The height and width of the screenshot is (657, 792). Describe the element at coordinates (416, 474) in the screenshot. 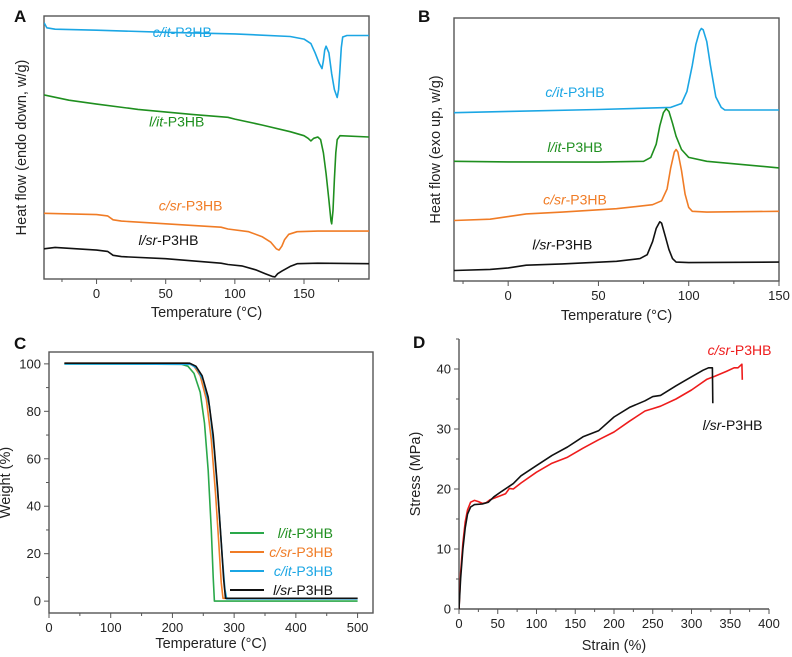

I see `y-axis-label: Stress (MPa)` at that location.